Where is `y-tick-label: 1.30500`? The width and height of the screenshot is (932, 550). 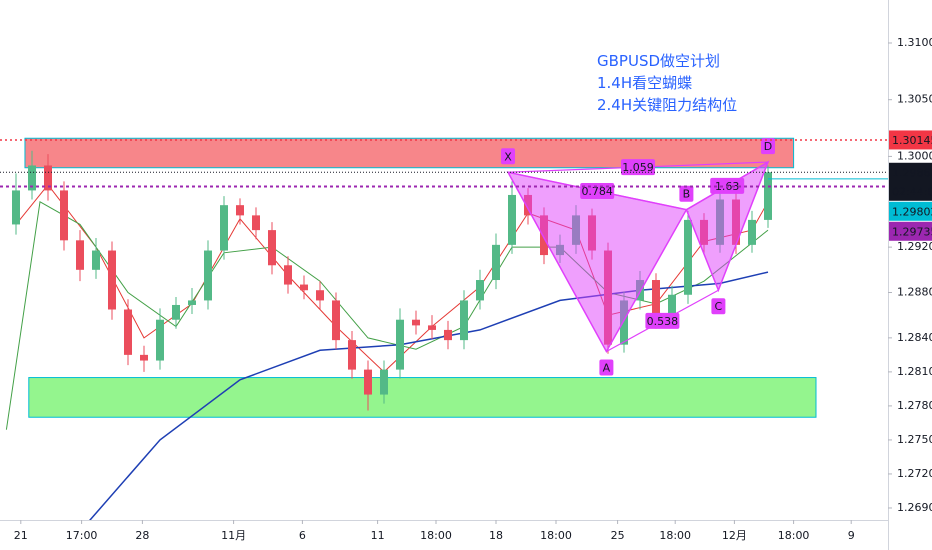 y-tick-label: 1.30500 is located at coordinates (914, 99).